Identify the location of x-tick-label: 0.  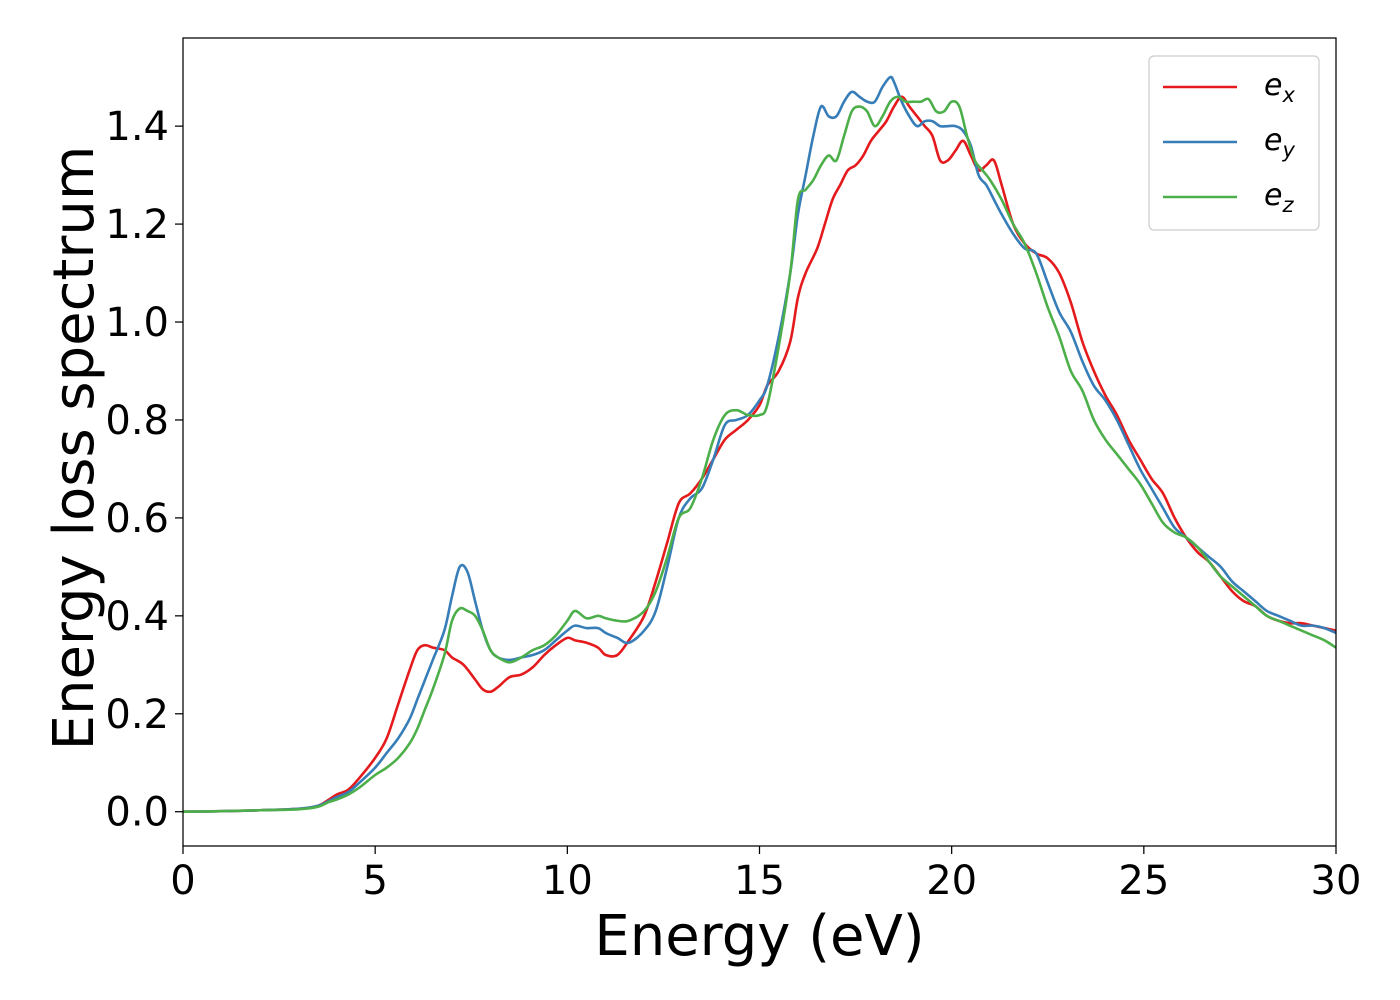
(182, 881).